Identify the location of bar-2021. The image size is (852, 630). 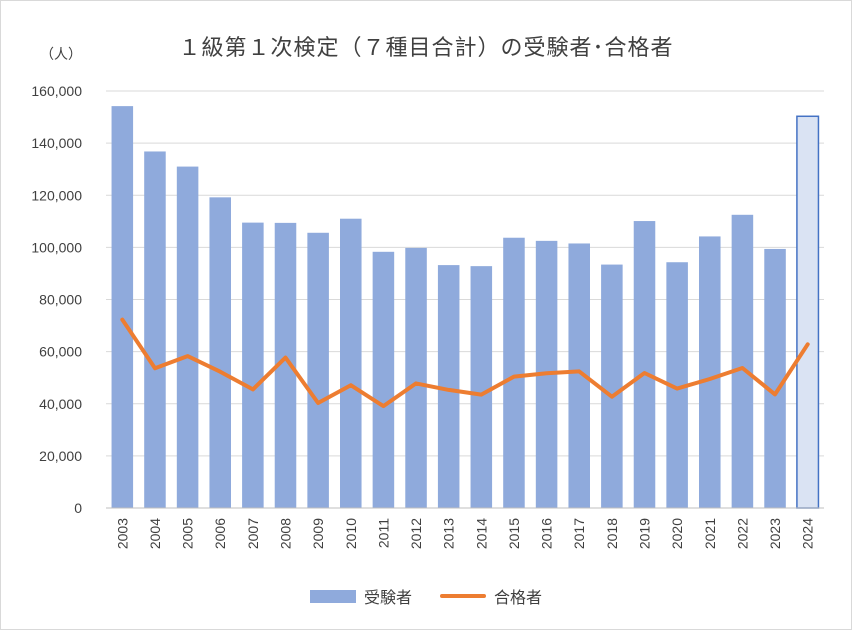
(710, 372).